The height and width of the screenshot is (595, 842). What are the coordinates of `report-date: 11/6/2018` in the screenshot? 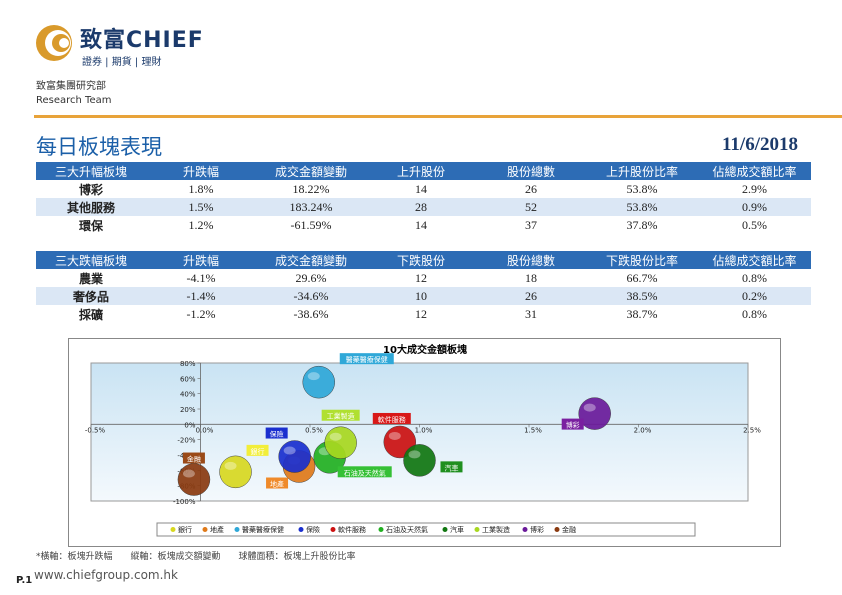 It's located at (759, 144).